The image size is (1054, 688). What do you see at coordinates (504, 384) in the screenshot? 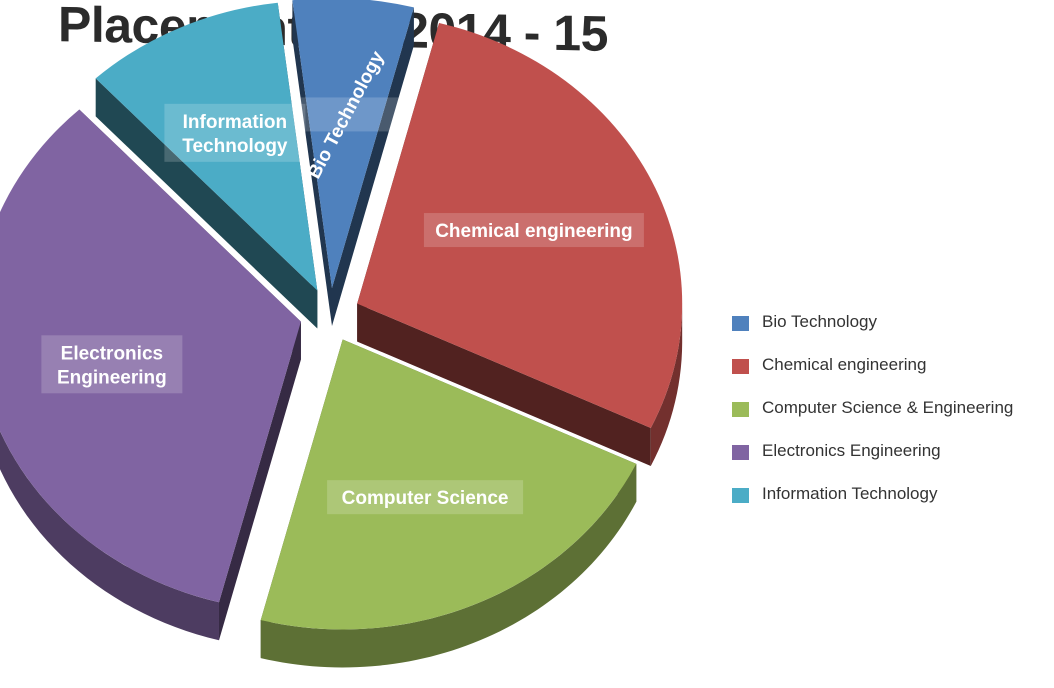
I see `pie-slice-wall-chemical-engineering` at bounding box center [504, 384].